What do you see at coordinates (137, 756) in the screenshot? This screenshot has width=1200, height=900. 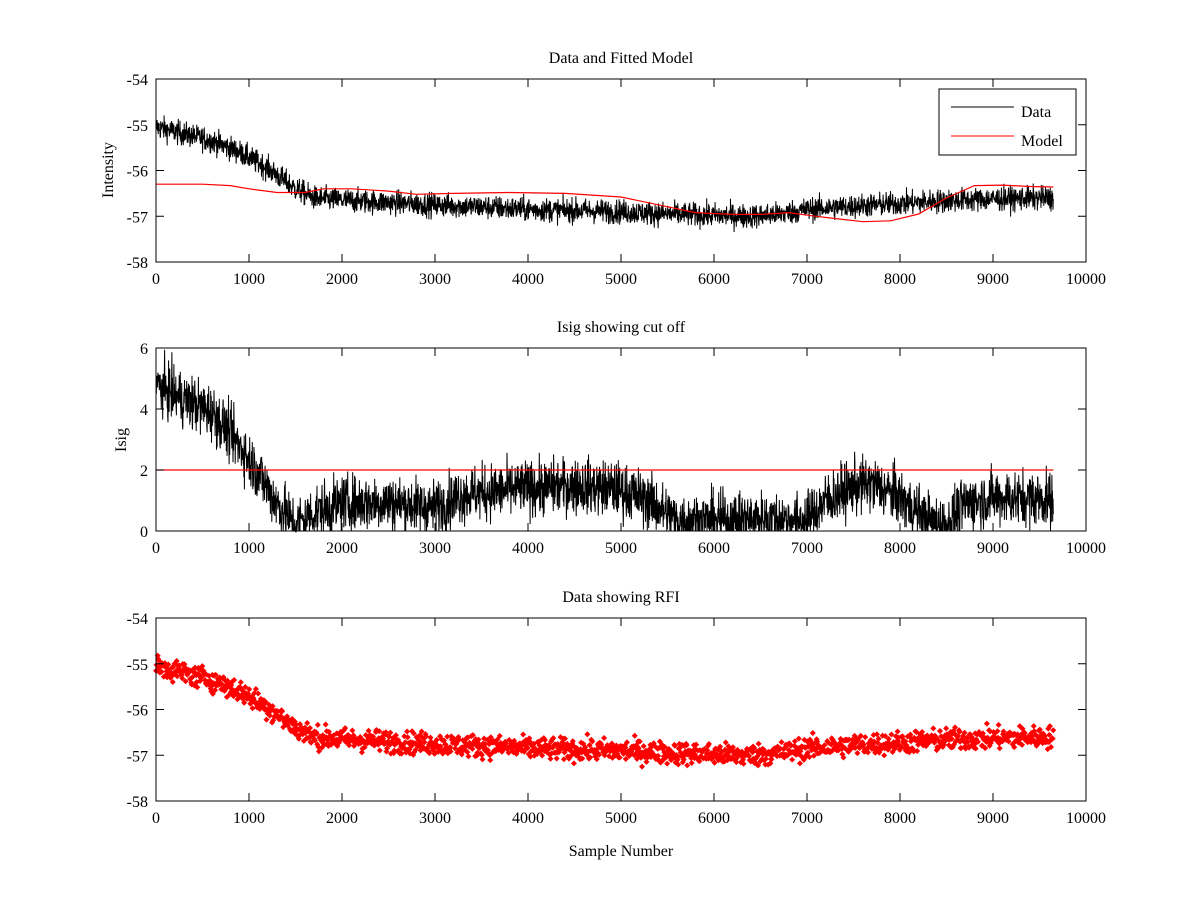 I see `y-tick-label: -57` at bounding box center [137, 756].